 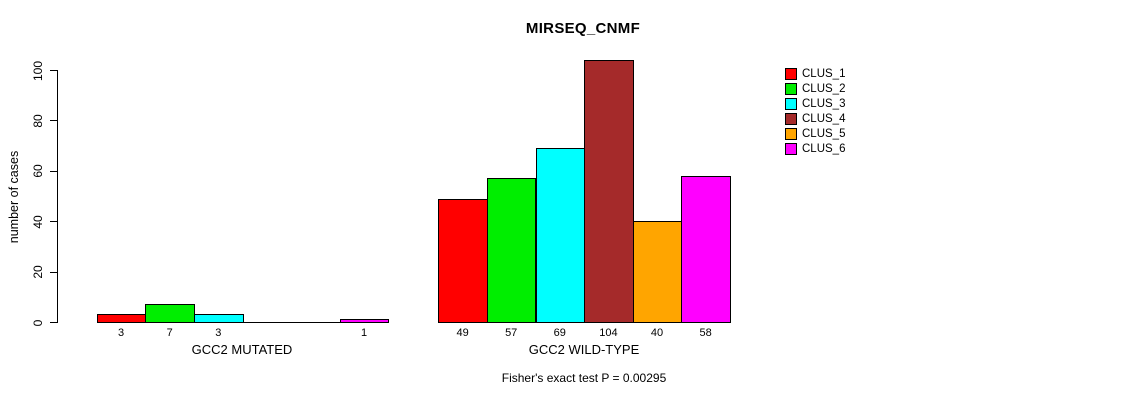 I want to click on bar-value-label: 40, so click(x=657, y=333).